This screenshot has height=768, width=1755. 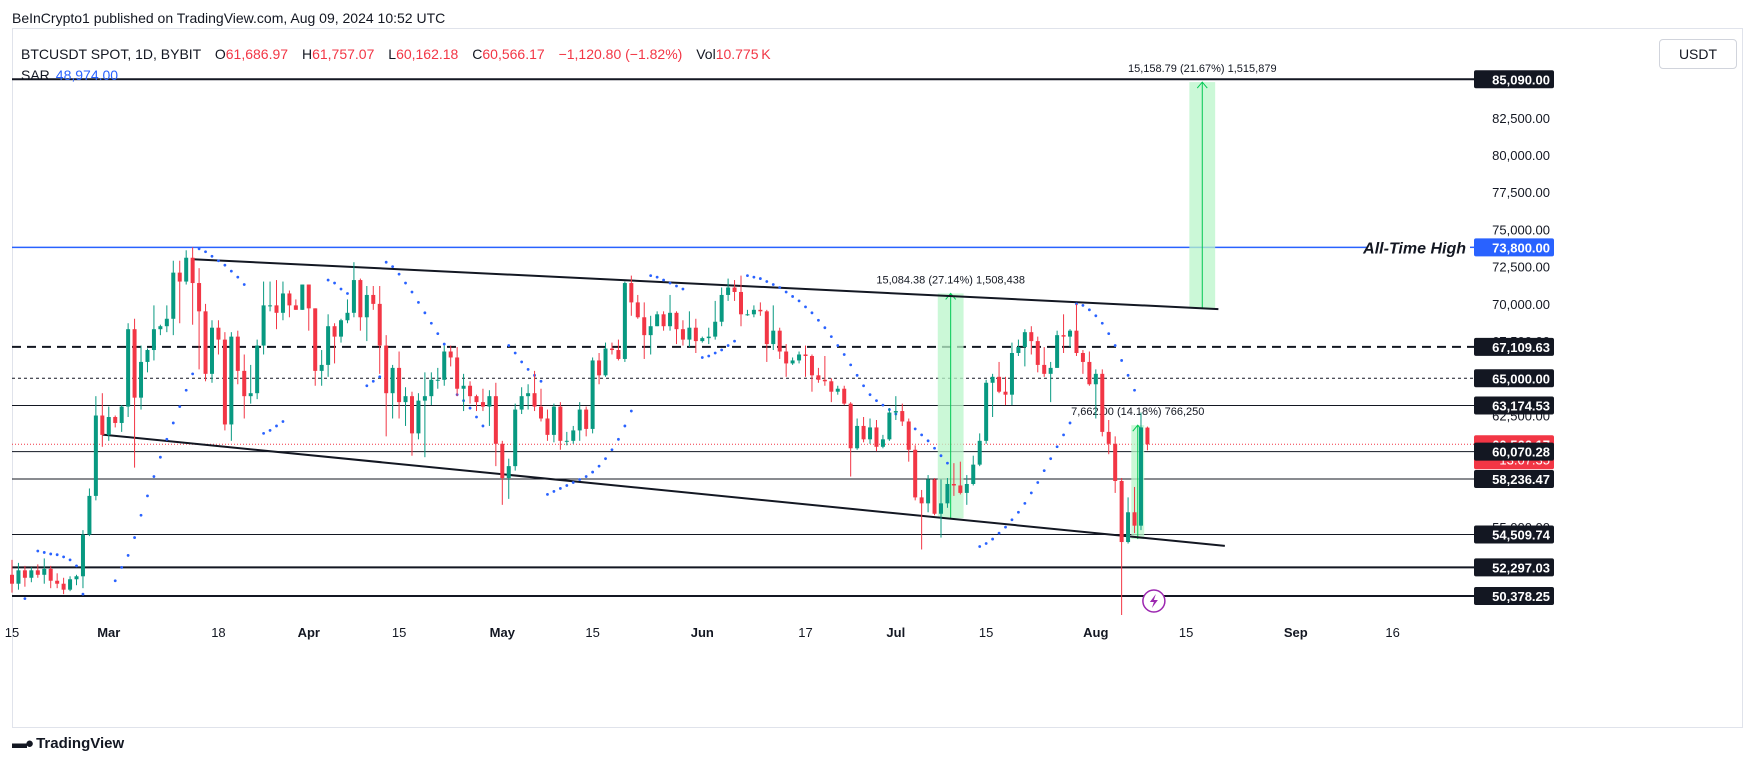 What do you see at coordinates (705, 284) in the screenshot?
I see `trendline` at bounding box center [705, 284].